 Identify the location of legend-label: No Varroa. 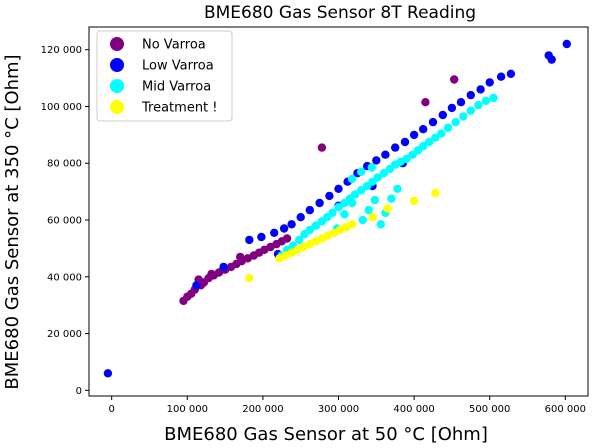
(174, 45).